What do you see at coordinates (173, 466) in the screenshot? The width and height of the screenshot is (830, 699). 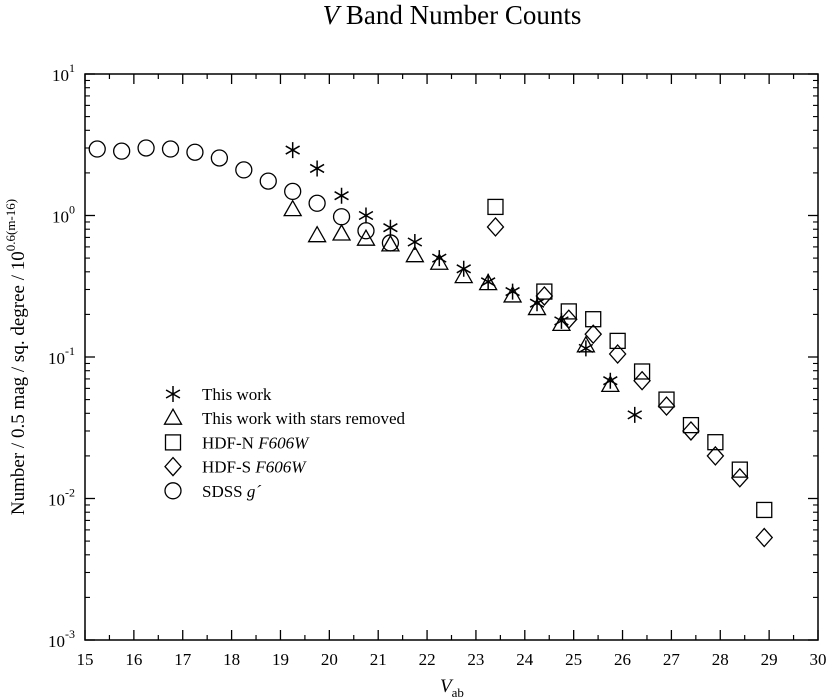 I see `legend-diamond-symbol` at bounding box center [173, 466].